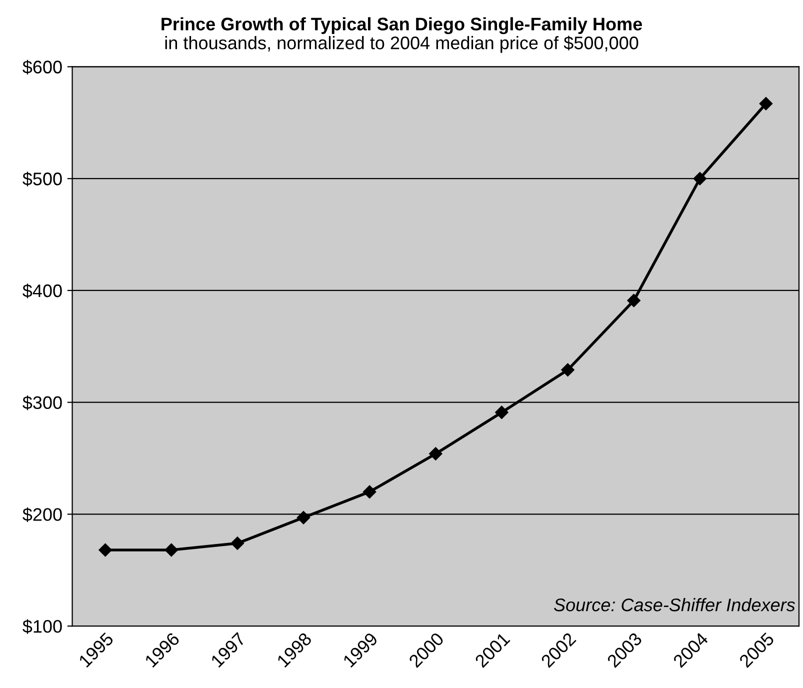 The image size is (803, 688). What do you see at coordinates (42, 403) in the screenshot?
I see `y-tick-label: $300` at bounding box center [42, 403].